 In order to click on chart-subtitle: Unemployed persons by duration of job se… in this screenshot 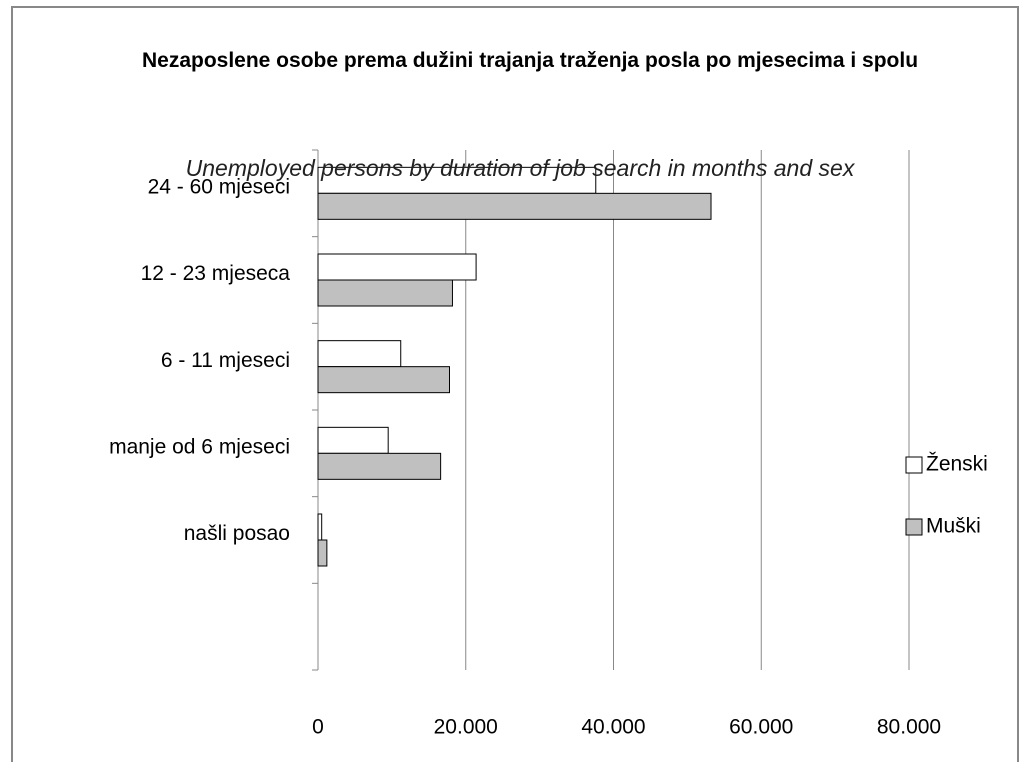, I will do `click(520, 168)`.